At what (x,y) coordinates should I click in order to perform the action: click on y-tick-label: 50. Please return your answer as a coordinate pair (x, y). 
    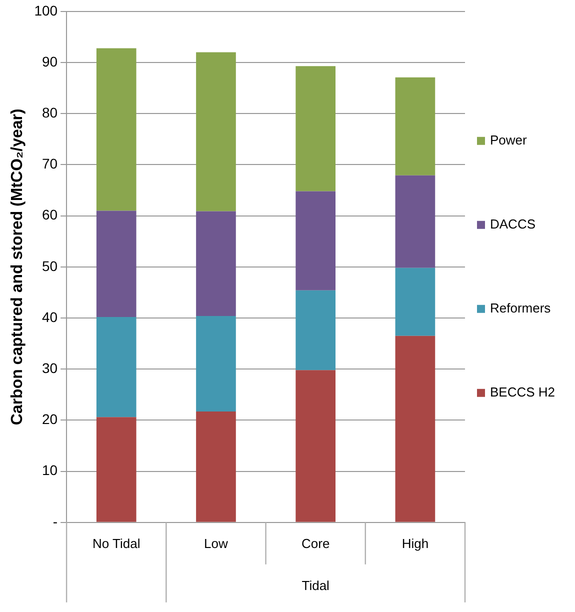
    Looking at the image, I should click on (50, 266).